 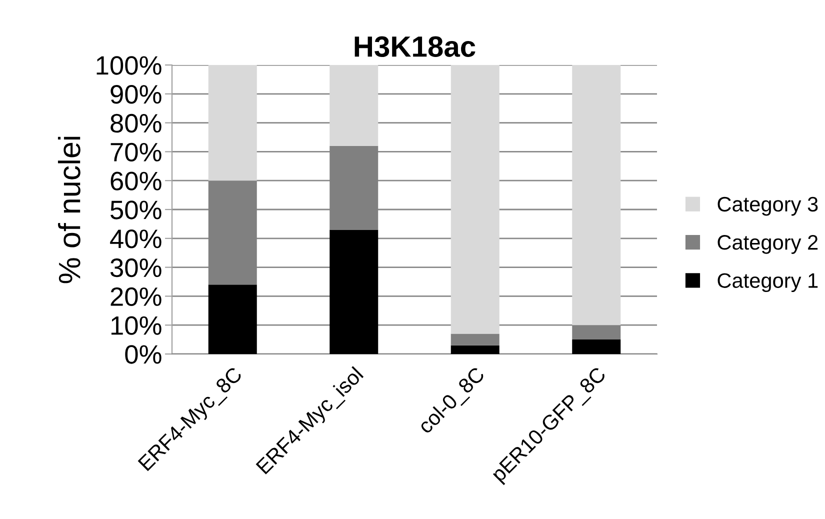 I want to click on y-tick-label: 100%, so click(x=129, y=65).